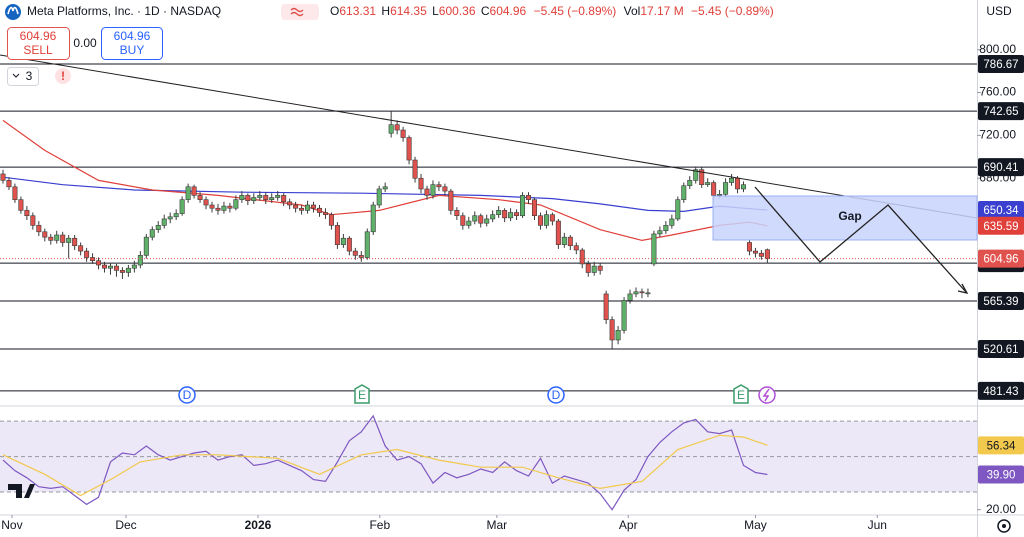 This screenshot has width=1024, height=537. I want to click on rsi-tick-label: 20.00, so click(1001, 509).